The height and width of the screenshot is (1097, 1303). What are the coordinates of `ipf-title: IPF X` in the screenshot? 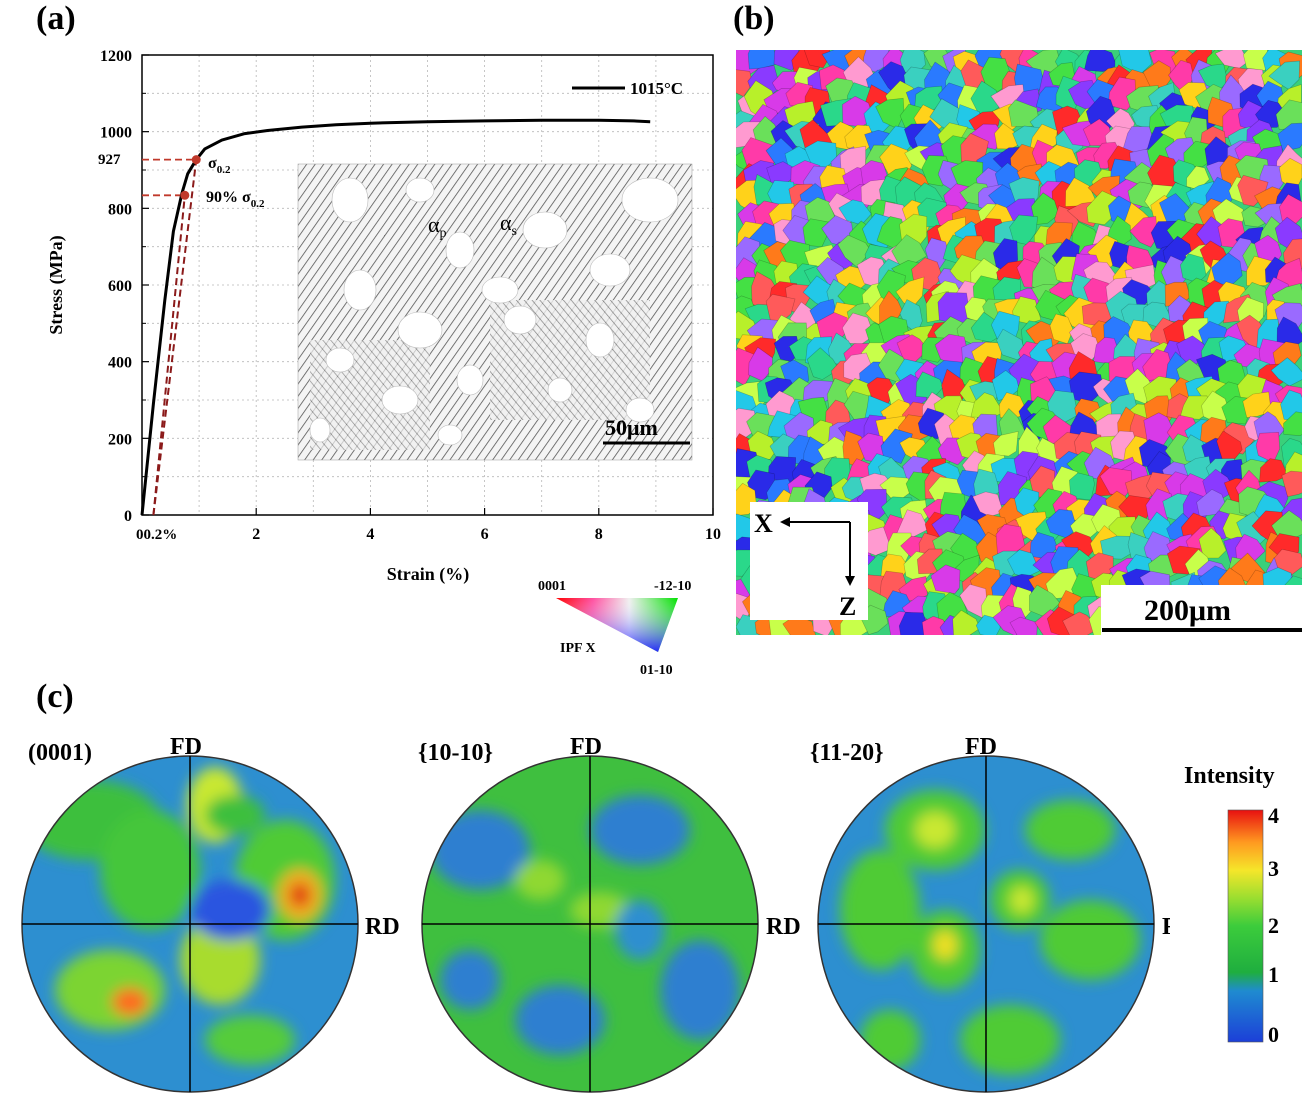 It's located at (578, 648).